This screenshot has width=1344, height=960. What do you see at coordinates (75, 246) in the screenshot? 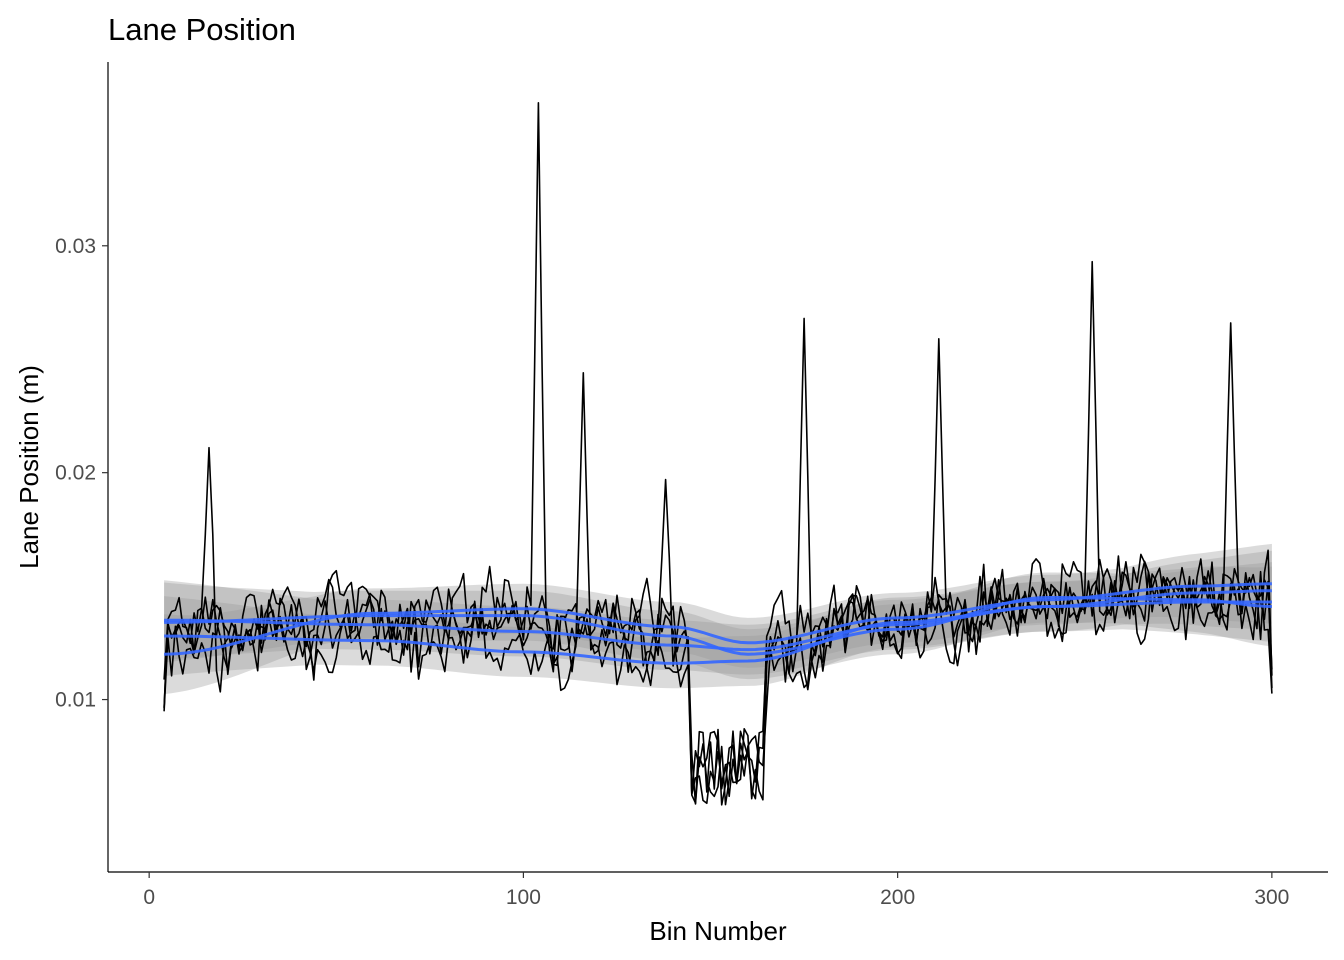
I see `y-tick-label: 0.03` at bounding box center [75, 246].